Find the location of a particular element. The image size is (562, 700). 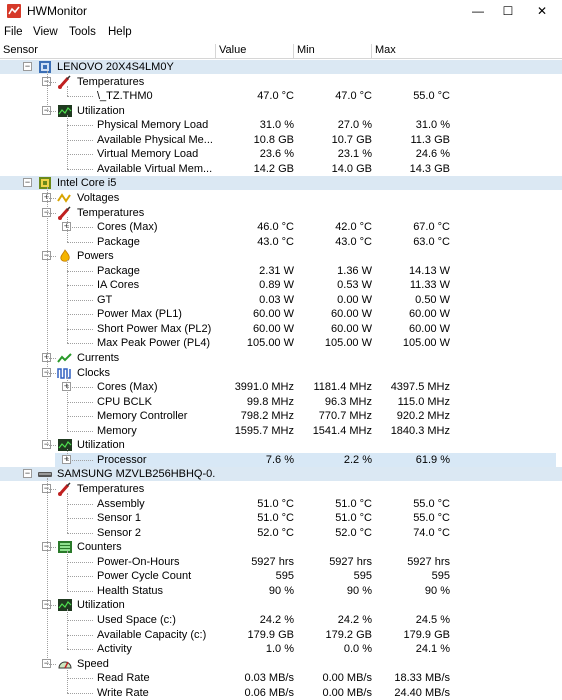

sensor-row: Write Rate 0.06 MB/s 0.00 MB/s 24.40 MB/s is located at coordinates (281, 693).